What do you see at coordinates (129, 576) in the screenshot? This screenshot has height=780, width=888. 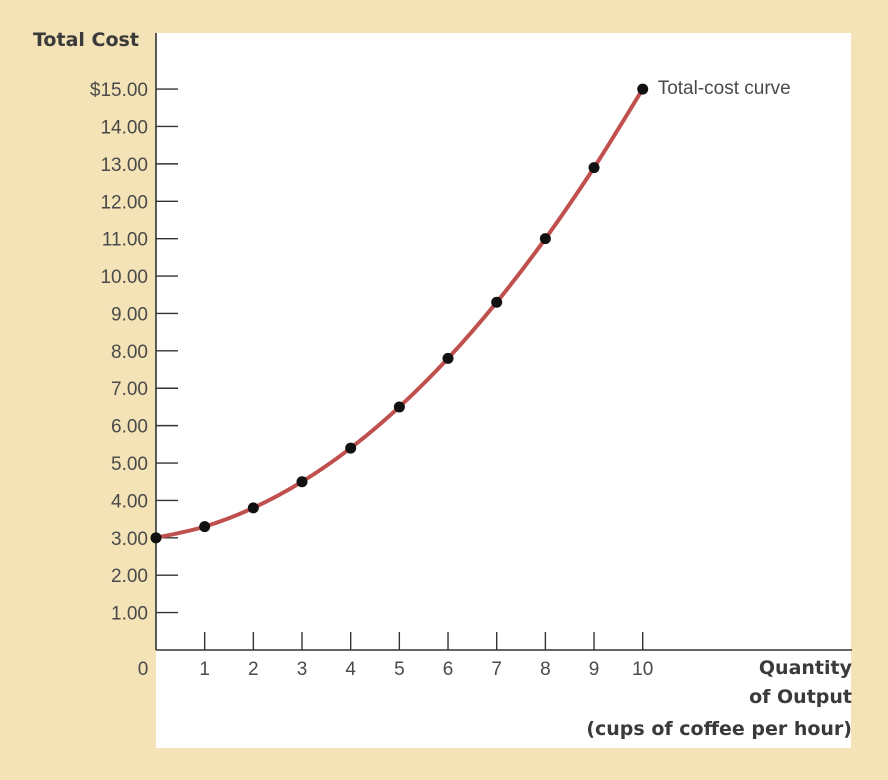 I see `y-tick-label: 2.00` at bounding box center [129, 576].